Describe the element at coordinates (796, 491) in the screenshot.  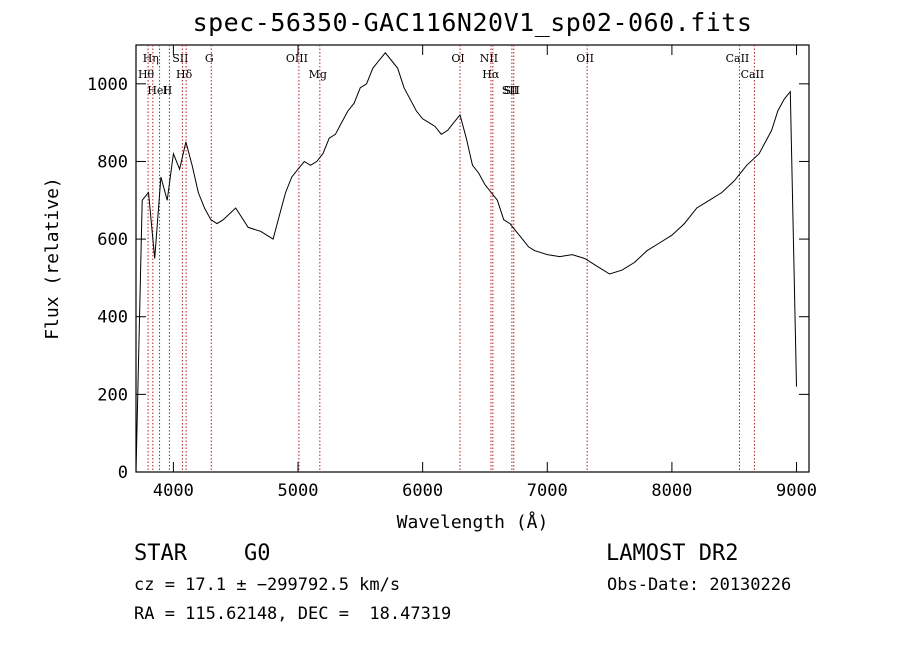
I see `x-tick-label-5: 9000` at that location.